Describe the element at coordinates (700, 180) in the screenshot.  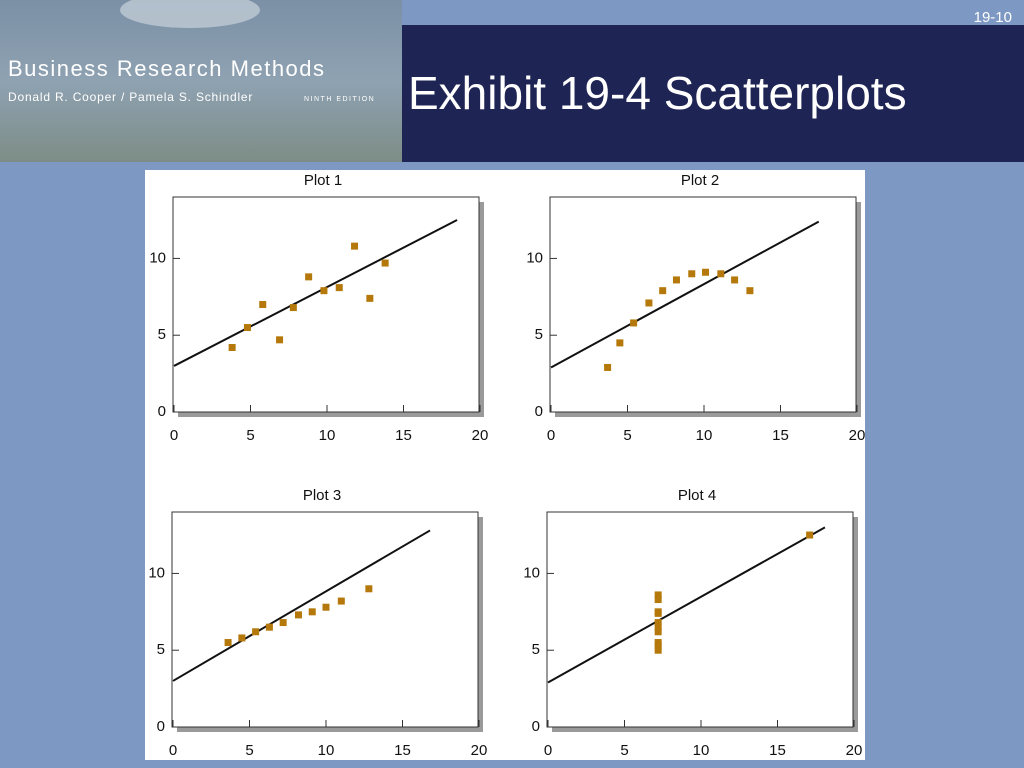
I see `plot-title: Plot 2` at that location.